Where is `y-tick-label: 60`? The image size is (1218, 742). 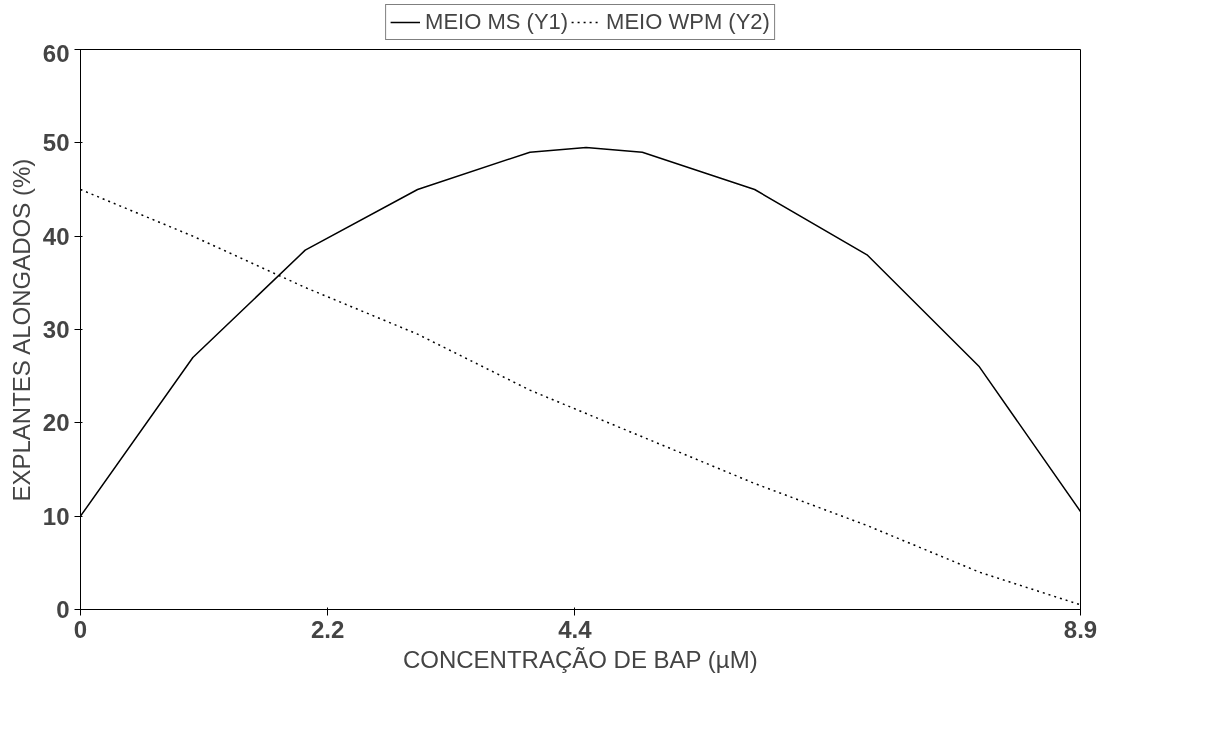
y-tick-label: 60 is located at coordinates (56, 53).